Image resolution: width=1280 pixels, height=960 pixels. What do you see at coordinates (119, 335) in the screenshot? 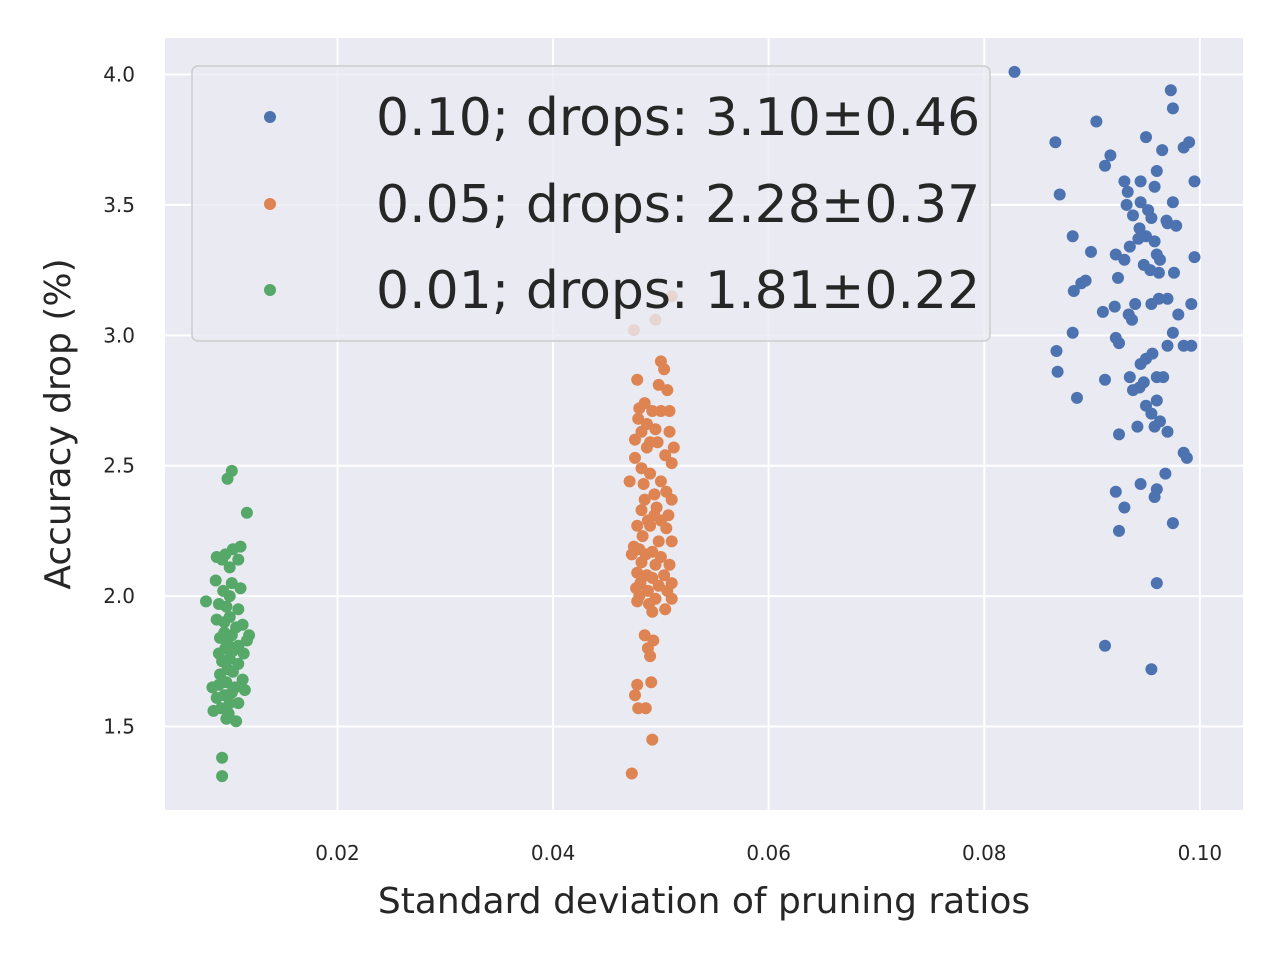
I see `y-tick-label: 3.0` at bounding box center [119, 335].